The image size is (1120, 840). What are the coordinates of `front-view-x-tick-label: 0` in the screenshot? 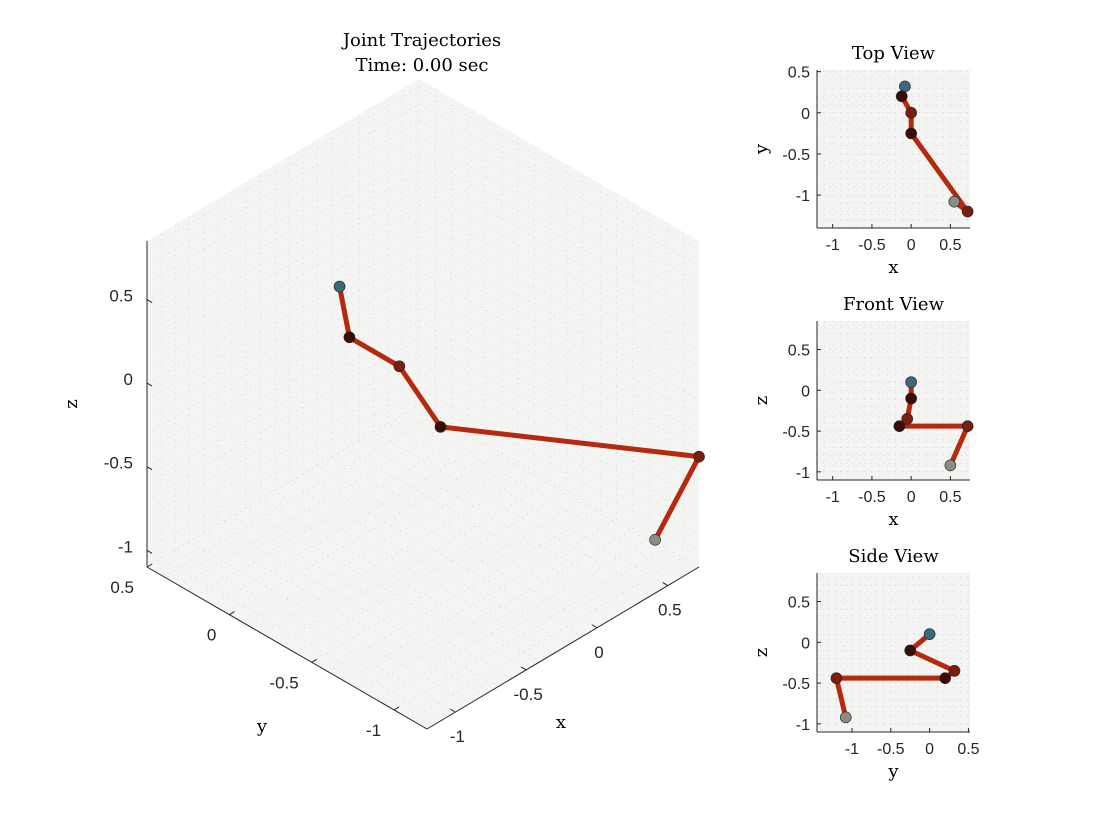 It's located at (911, 497).